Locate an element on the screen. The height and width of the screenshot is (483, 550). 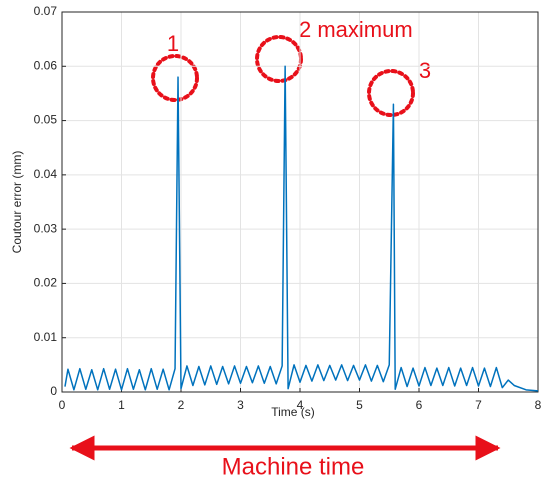
y-tick-label: 0.01 is located at coordinates (46, 337).